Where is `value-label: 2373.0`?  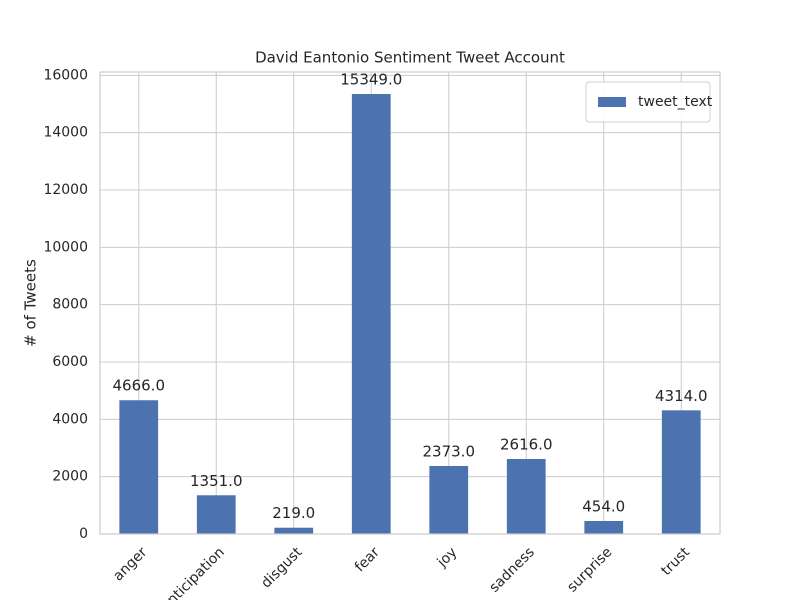
value-label: 2373.0 is located at coordinates (449, 451).